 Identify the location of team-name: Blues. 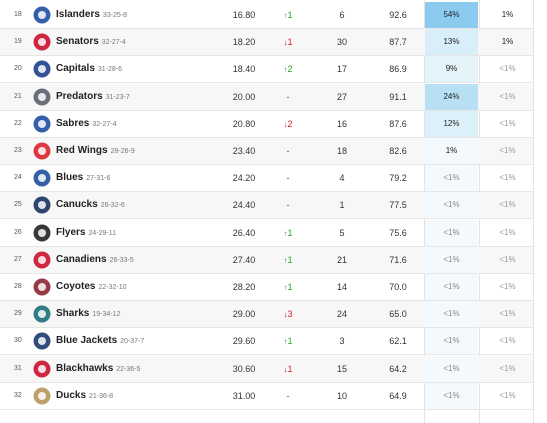
(70, 178).